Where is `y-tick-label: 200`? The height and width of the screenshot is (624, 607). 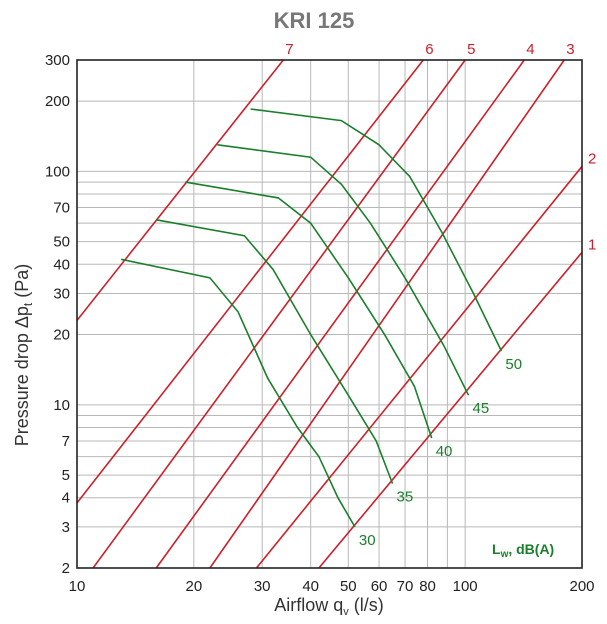
y-tick-label: 200 is located at coordinates (57, 101).